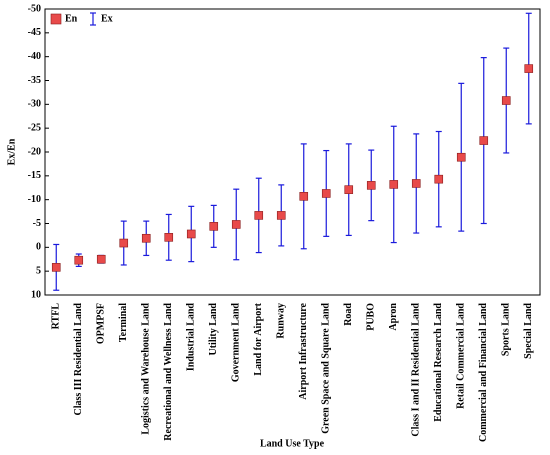 The width and height of the screenshot is (550, 455). What do you see at coordinates (303, 350) in the screenshot?
I see `x-tick-label: Airport Infrastructure` at bounding box center [303, 350].